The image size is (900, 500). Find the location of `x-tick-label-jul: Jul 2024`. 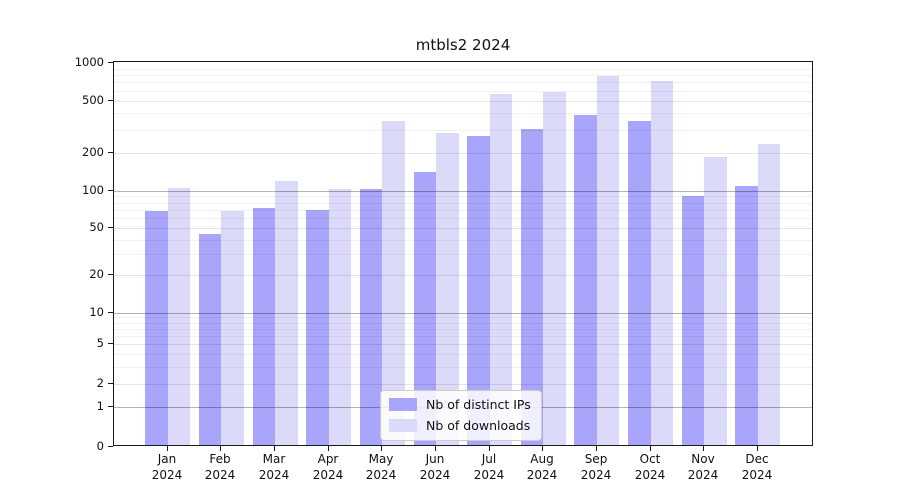

x-tick-label-jul: Jul 2024 is located at coordinates (489, 467).